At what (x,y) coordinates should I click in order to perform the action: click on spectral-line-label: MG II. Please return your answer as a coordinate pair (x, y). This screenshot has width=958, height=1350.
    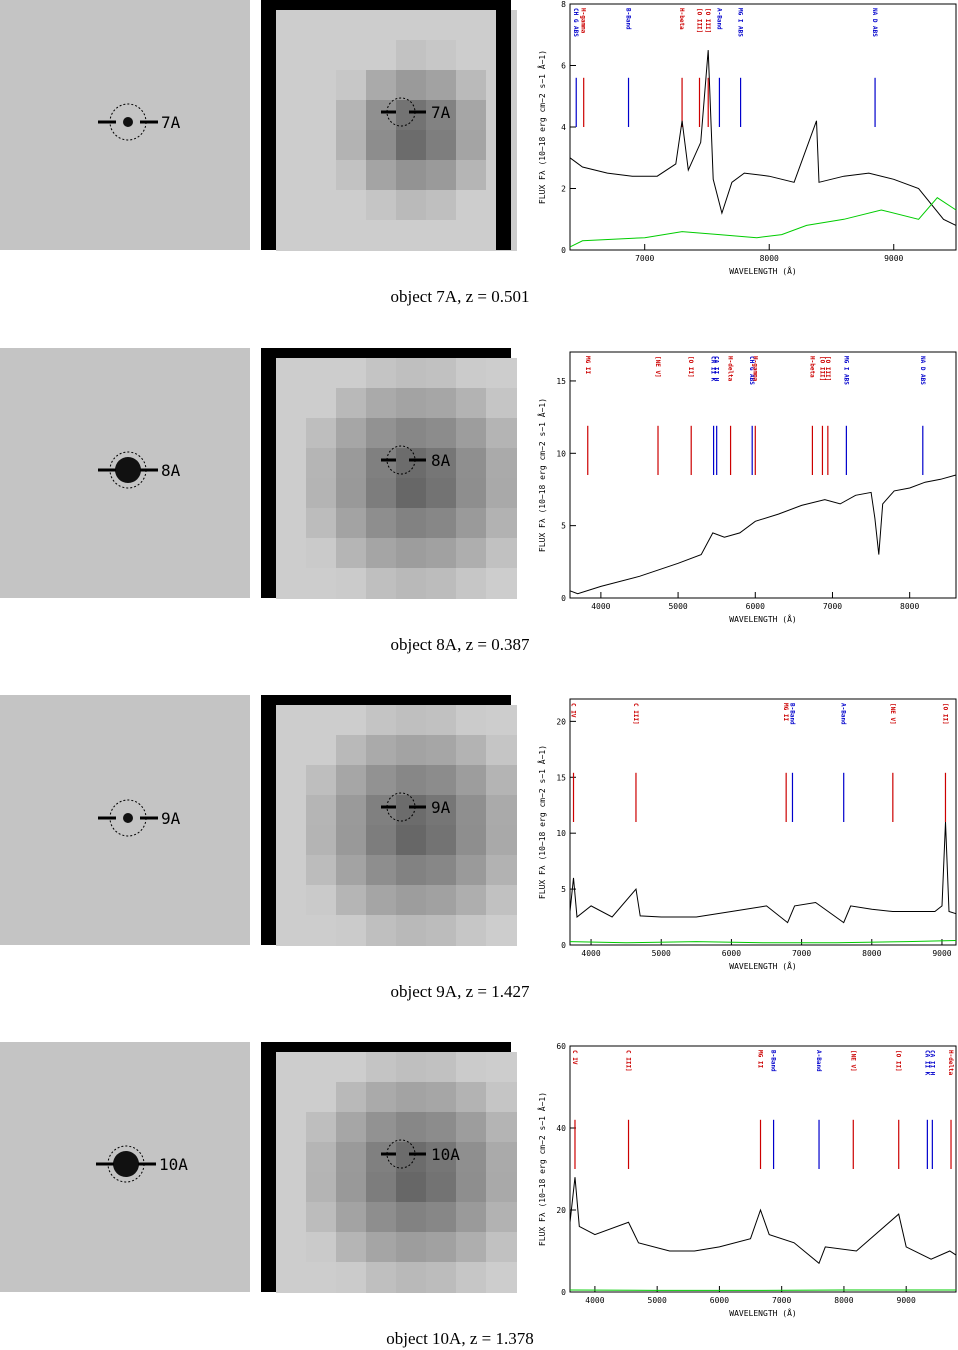
    Looking at the image, I should click on (760, 1059).